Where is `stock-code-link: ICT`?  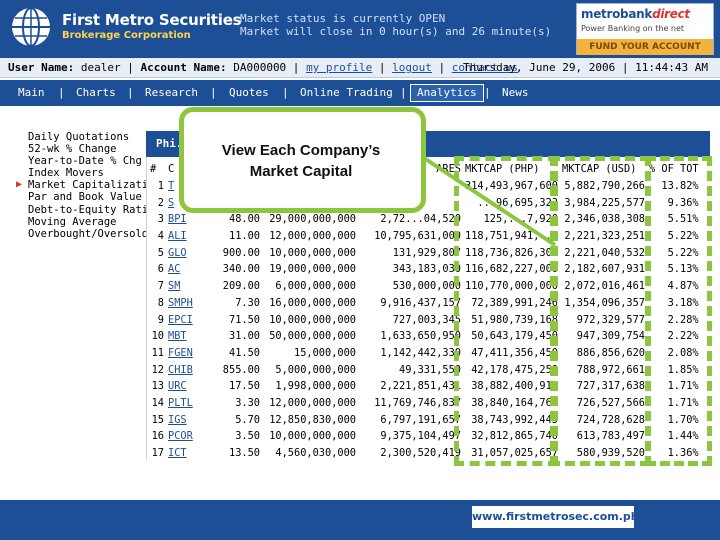 stock-code-link: ICT is located at coordinates (177, 453).